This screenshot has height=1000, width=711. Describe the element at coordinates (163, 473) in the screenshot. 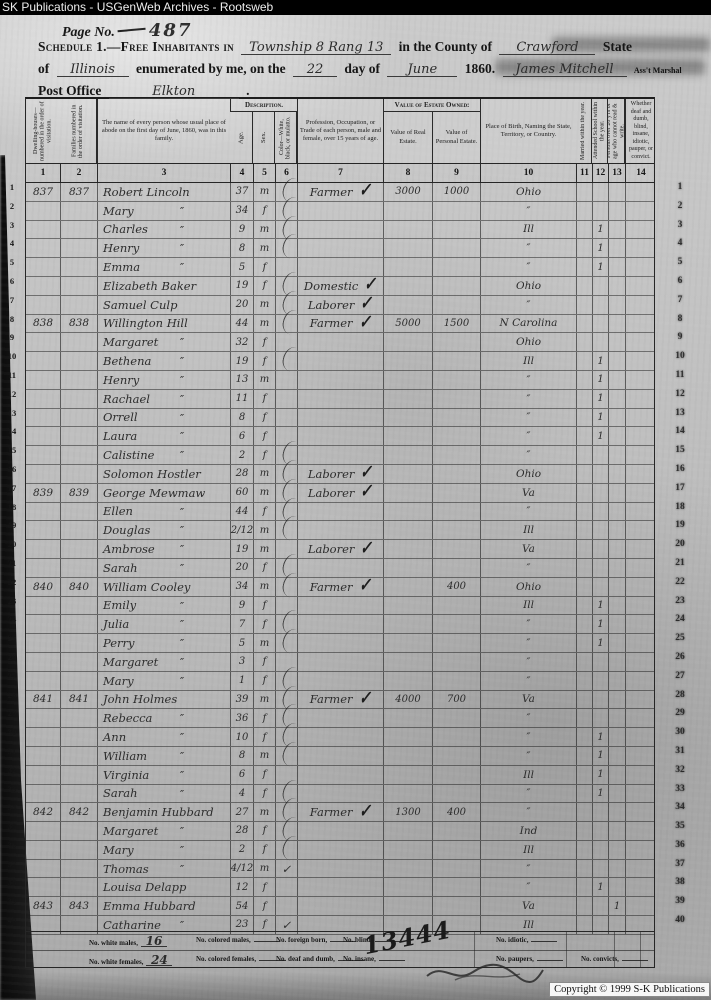

I see `cell-person-name: Solomon Hostler` at that location.